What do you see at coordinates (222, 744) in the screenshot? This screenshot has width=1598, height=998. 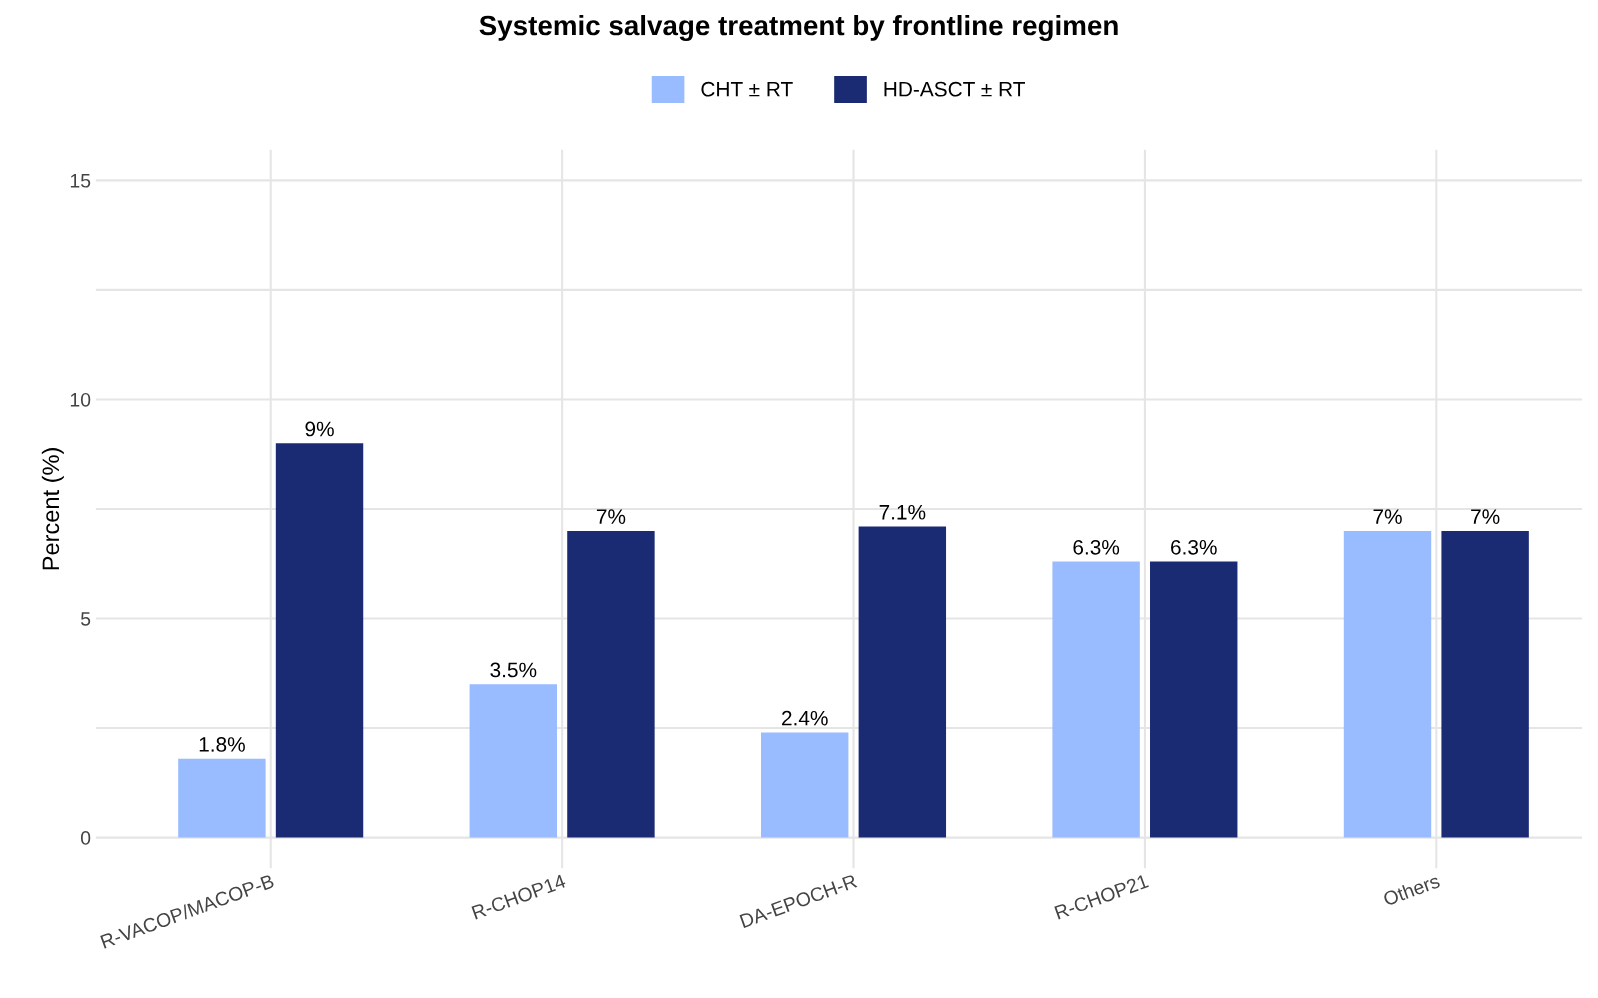 I see `data-label: 1.8%` at bounding box center [222, 744].